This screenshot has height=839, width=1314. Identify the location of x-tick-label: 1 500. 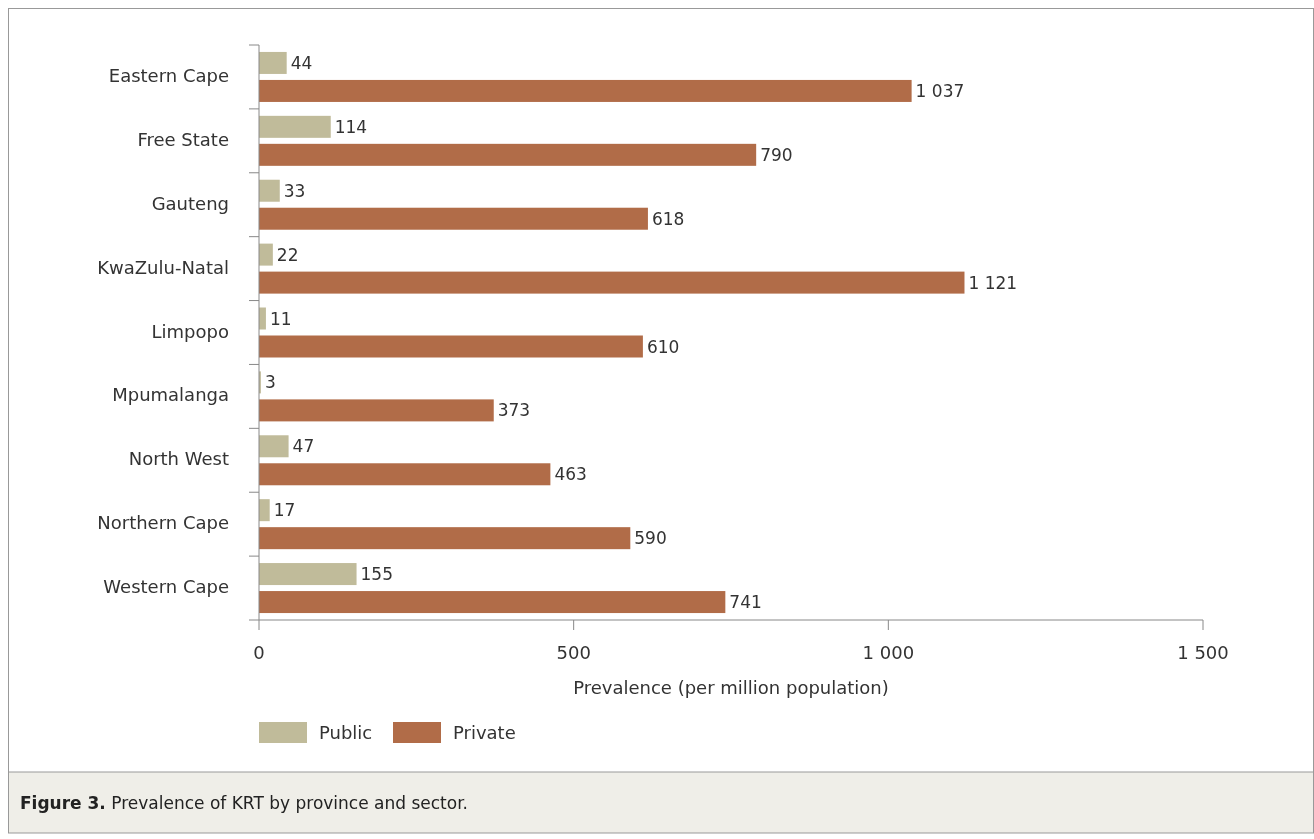
(1203, 652).